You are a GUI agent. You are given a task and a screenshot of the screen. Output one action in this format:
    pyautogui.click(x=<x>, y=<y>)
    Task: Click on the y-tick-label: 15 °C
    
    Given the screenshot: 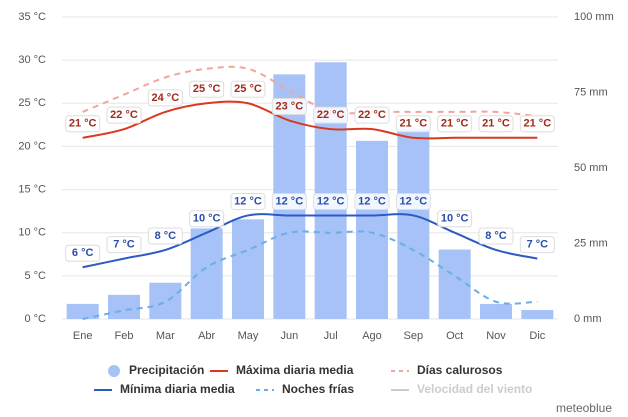 What is the action you would take?
    pyautogui.click(x=32, y=189)
    